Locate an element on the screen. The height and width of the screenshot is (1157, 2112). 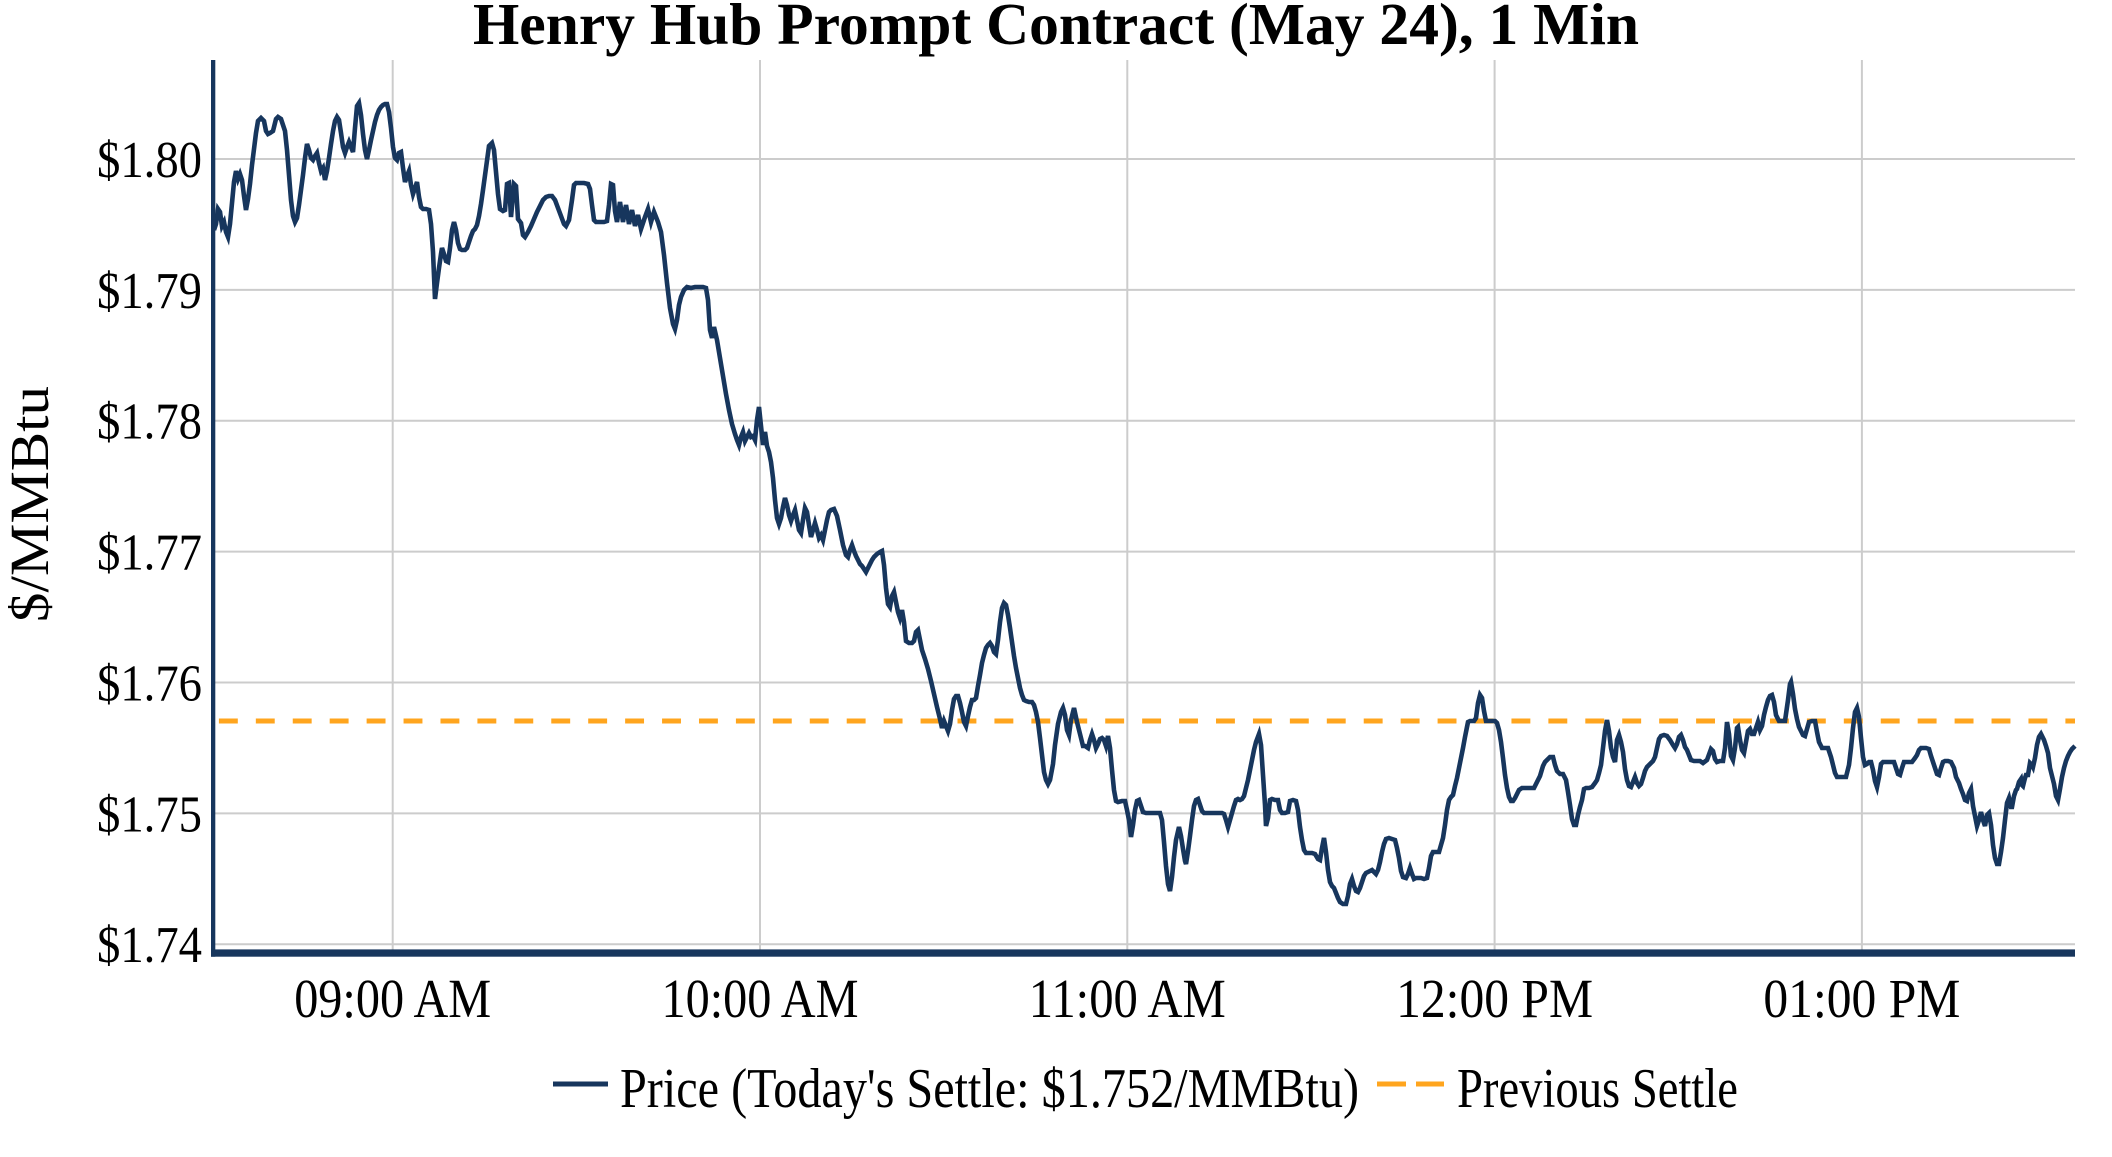
svg-text: $1.77 is located at coordinates (149, 553).